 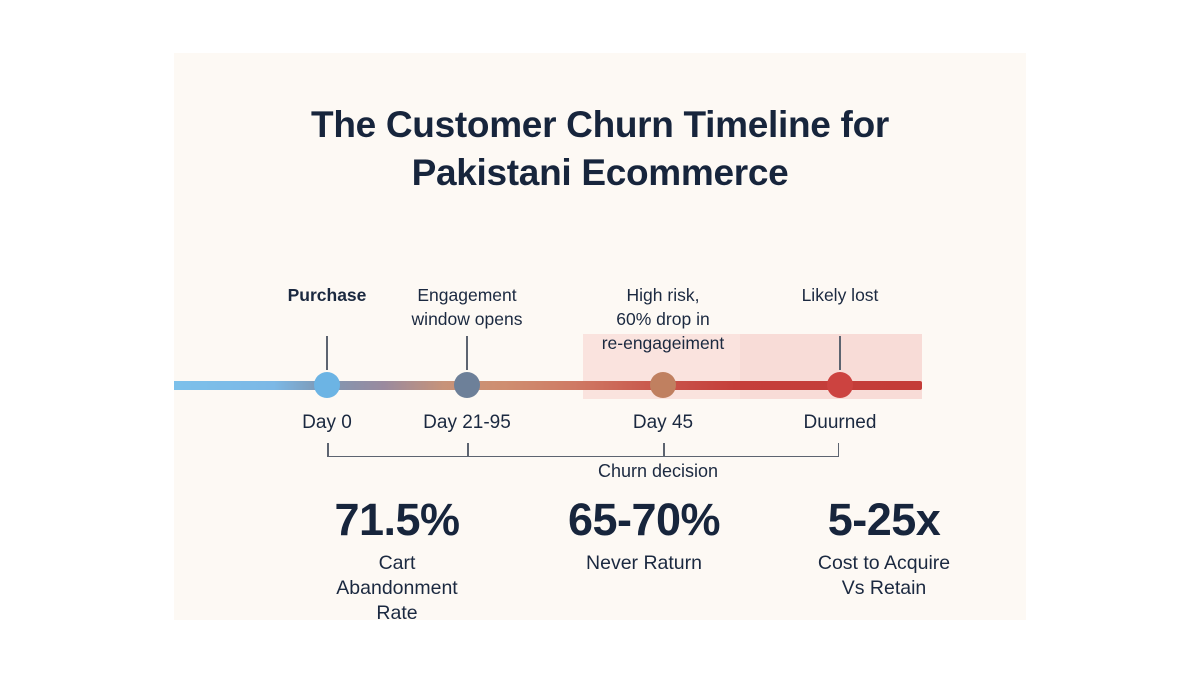 What do you see at coordinates (467, 307) in the screenshot?
I see `milestone-label-engagement: Engagement window opens` at bounding box center [467, 307].